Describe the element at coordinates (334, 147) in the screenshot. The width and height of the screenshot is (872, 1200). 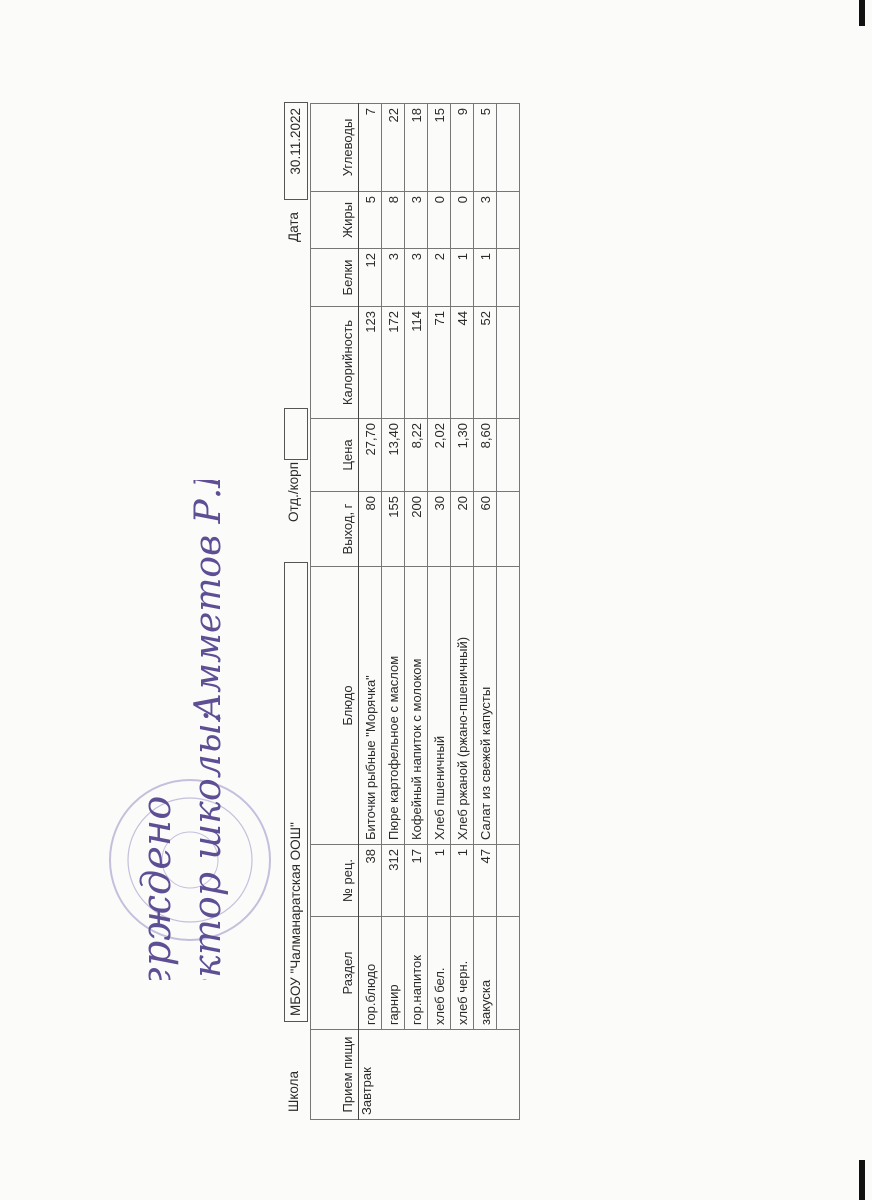
I see `col-carbs: Углеводы` at that location.